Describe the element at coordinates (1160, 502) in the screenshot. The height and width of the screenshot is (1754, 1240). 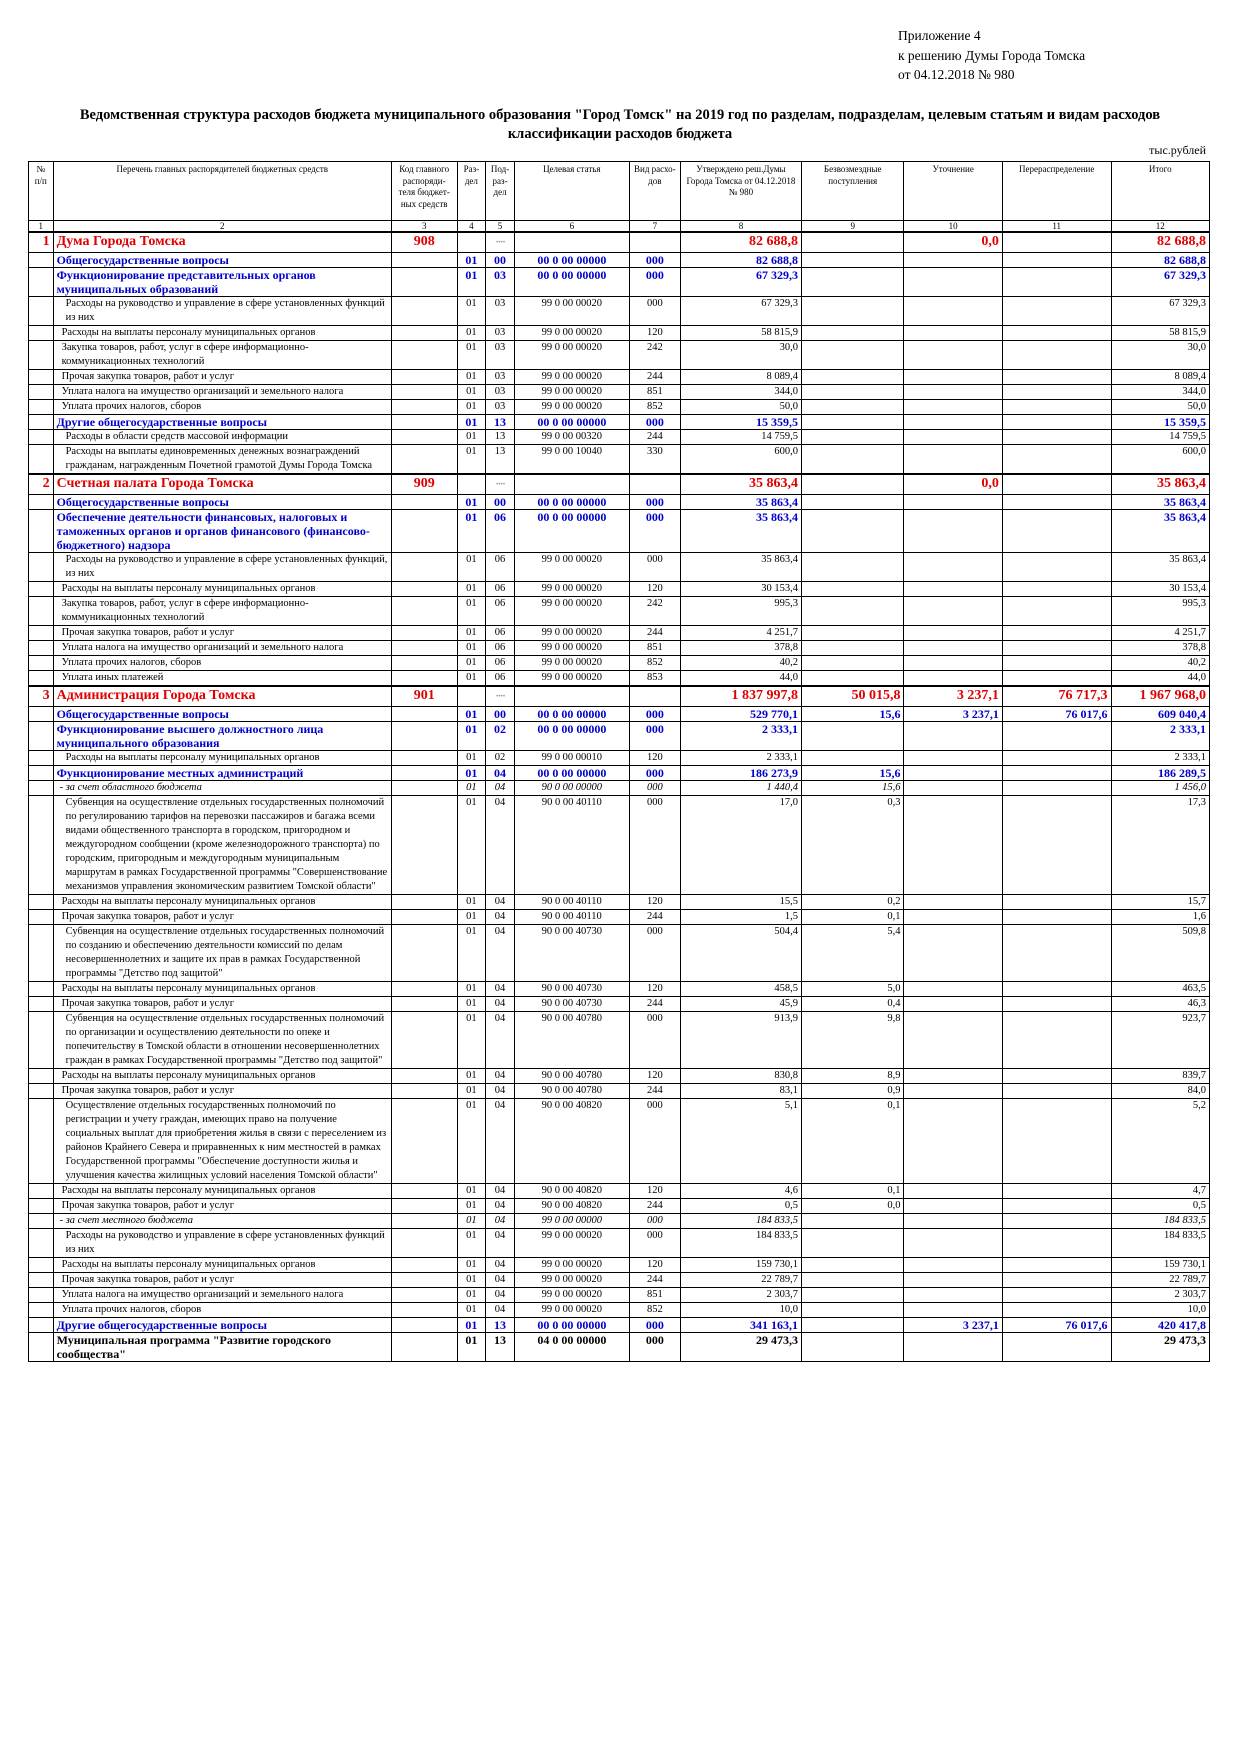
I see `total-amount: 35 863,4` at that location.